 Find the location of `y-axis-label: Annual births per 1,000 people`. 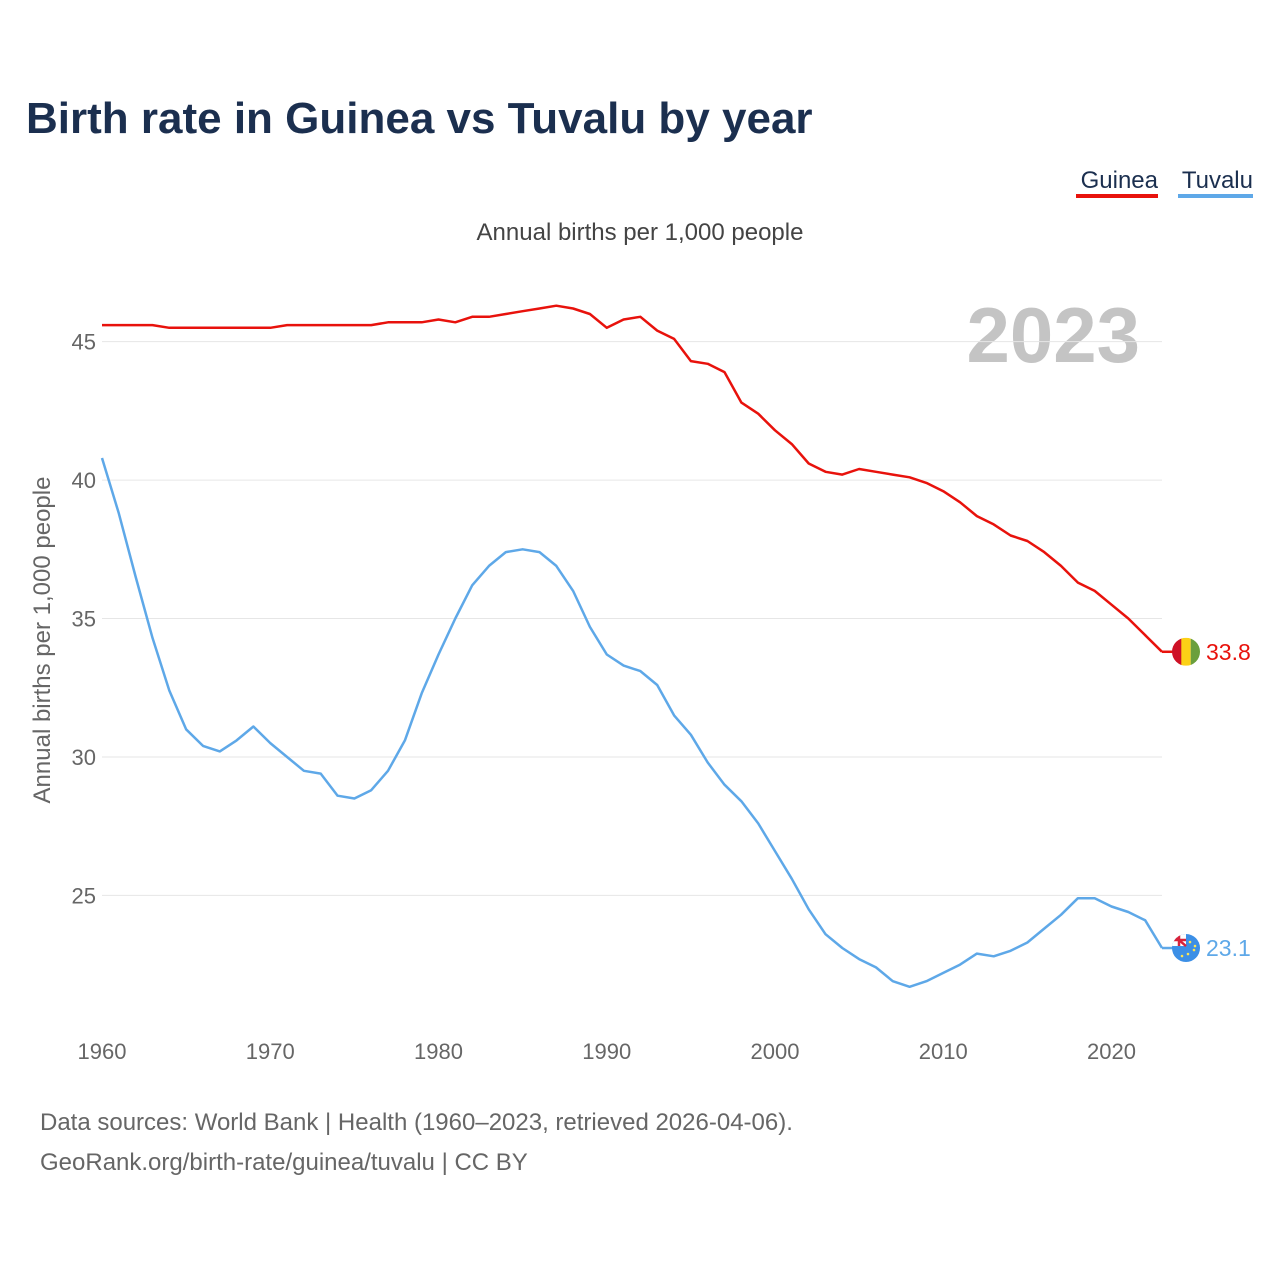

y-axis-label: Annual births per 1,000 people is located at coordinates (42, 640).